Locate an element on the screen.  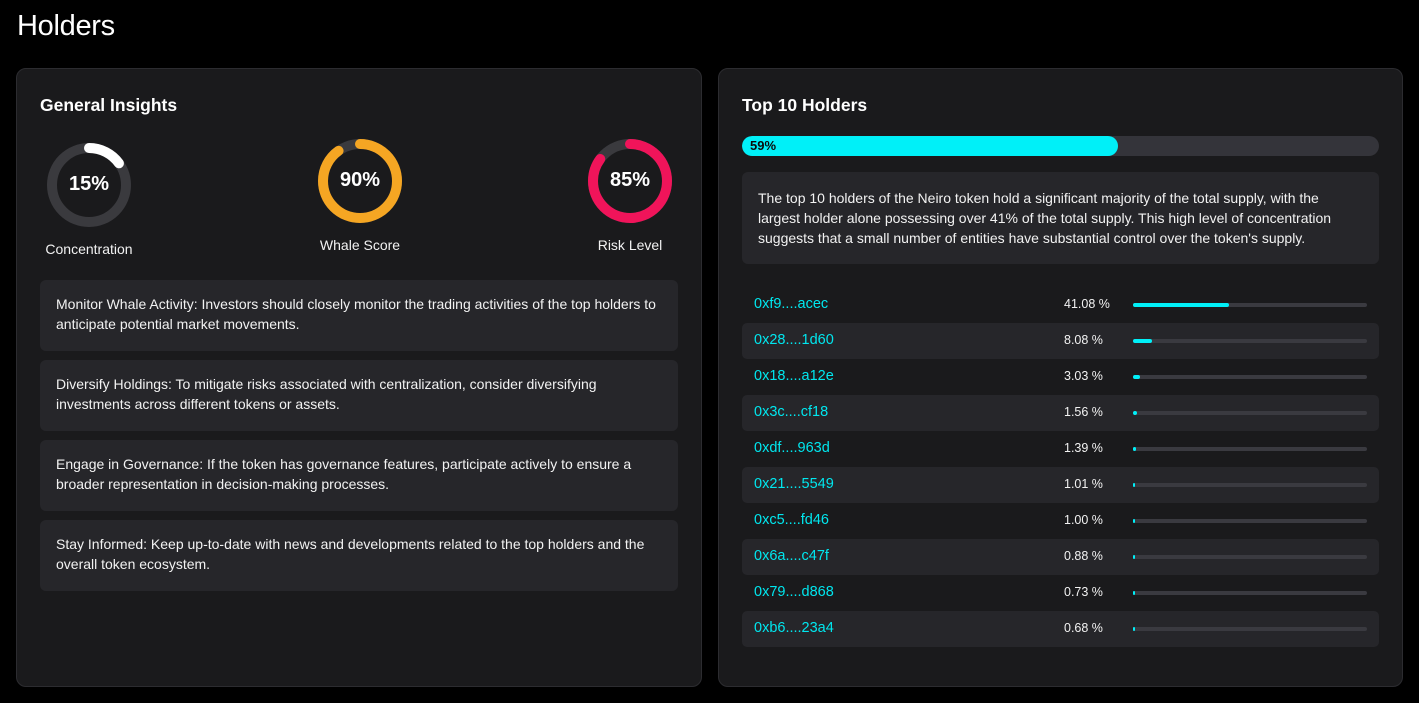
holder-percent: 1.39 % is located at coordinates (1083, 448).